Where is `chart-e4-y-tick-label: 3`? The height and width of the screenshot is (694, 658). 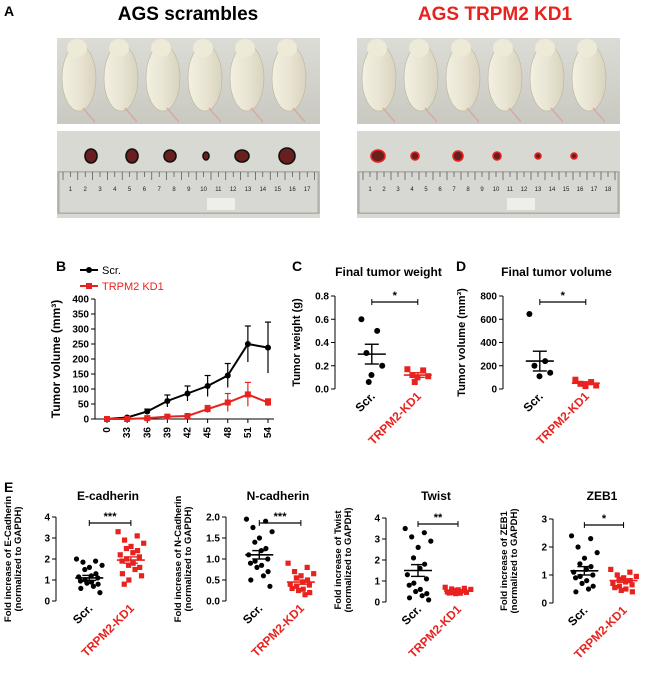
chart-e4-y-tick-label: 3 is located at coordinates (544, 520).